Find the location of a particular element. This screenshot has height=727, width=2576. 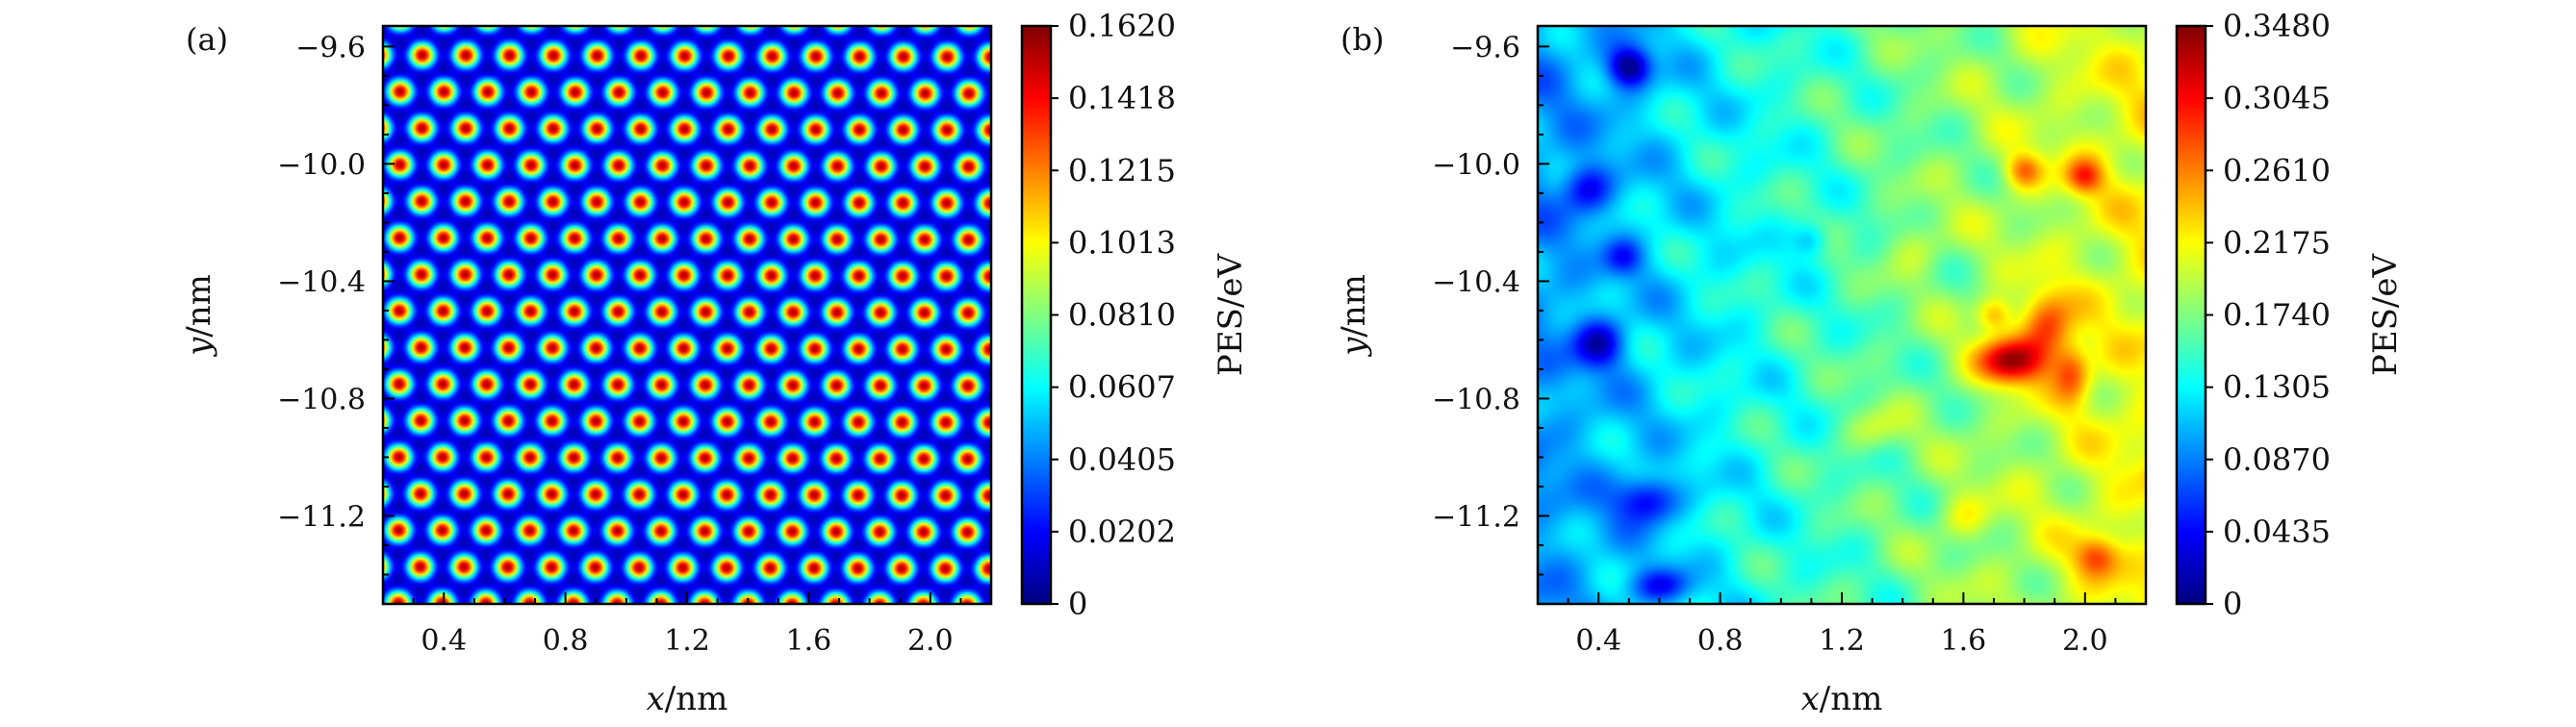

x-axis-label-b: x/nm is located at coordinates (1842, 699).